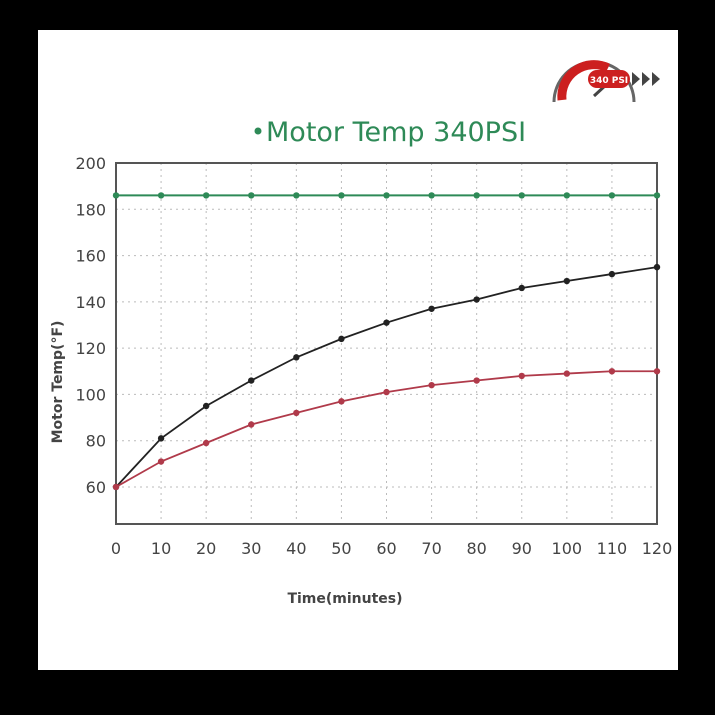 The width and height of the screenshot is (715, 715). Describe the element at coordinates (657, 548) in the screenshot. I see `x-tick-label: 120` at that location.